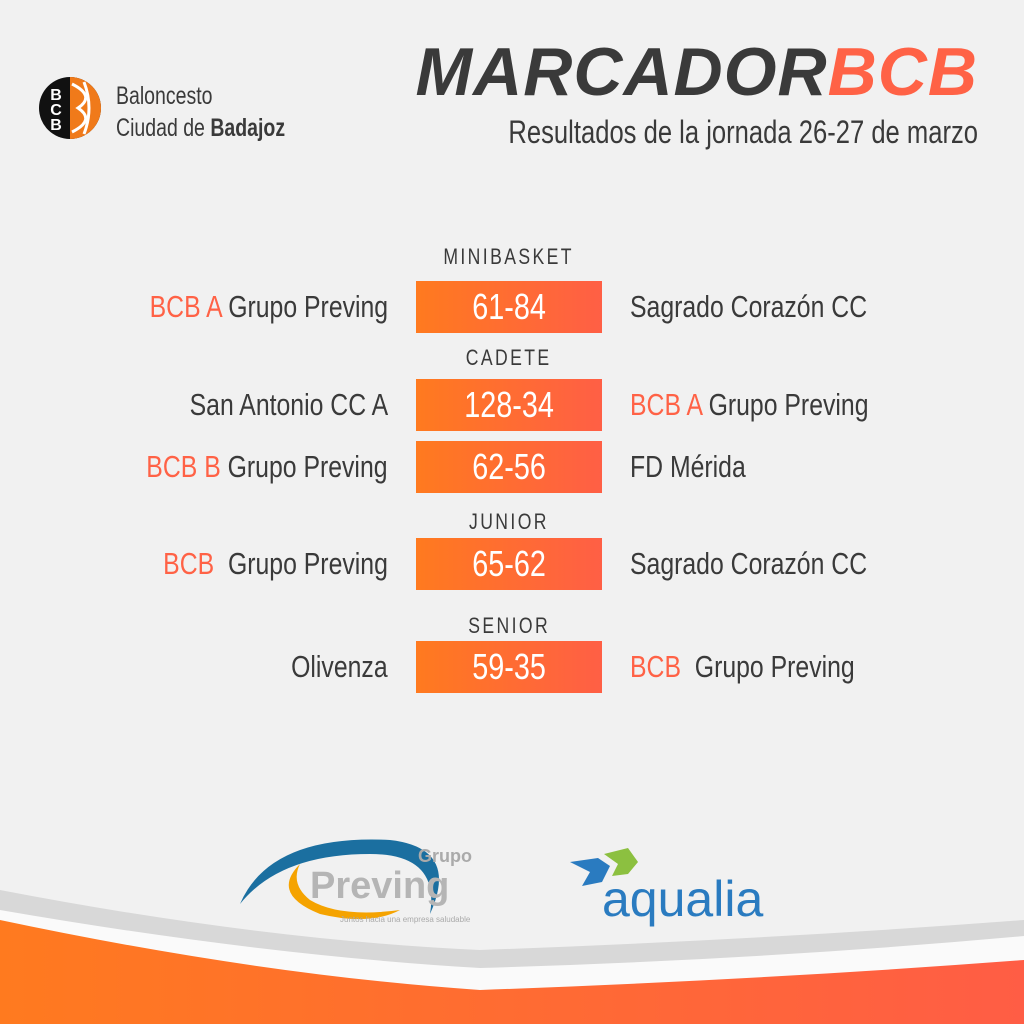 The height and width of the screenshot is (1024, 1024). Describe the element at coordinates (688, 466) in the screenshot. I see `away-team: FD Mérida` at that location.